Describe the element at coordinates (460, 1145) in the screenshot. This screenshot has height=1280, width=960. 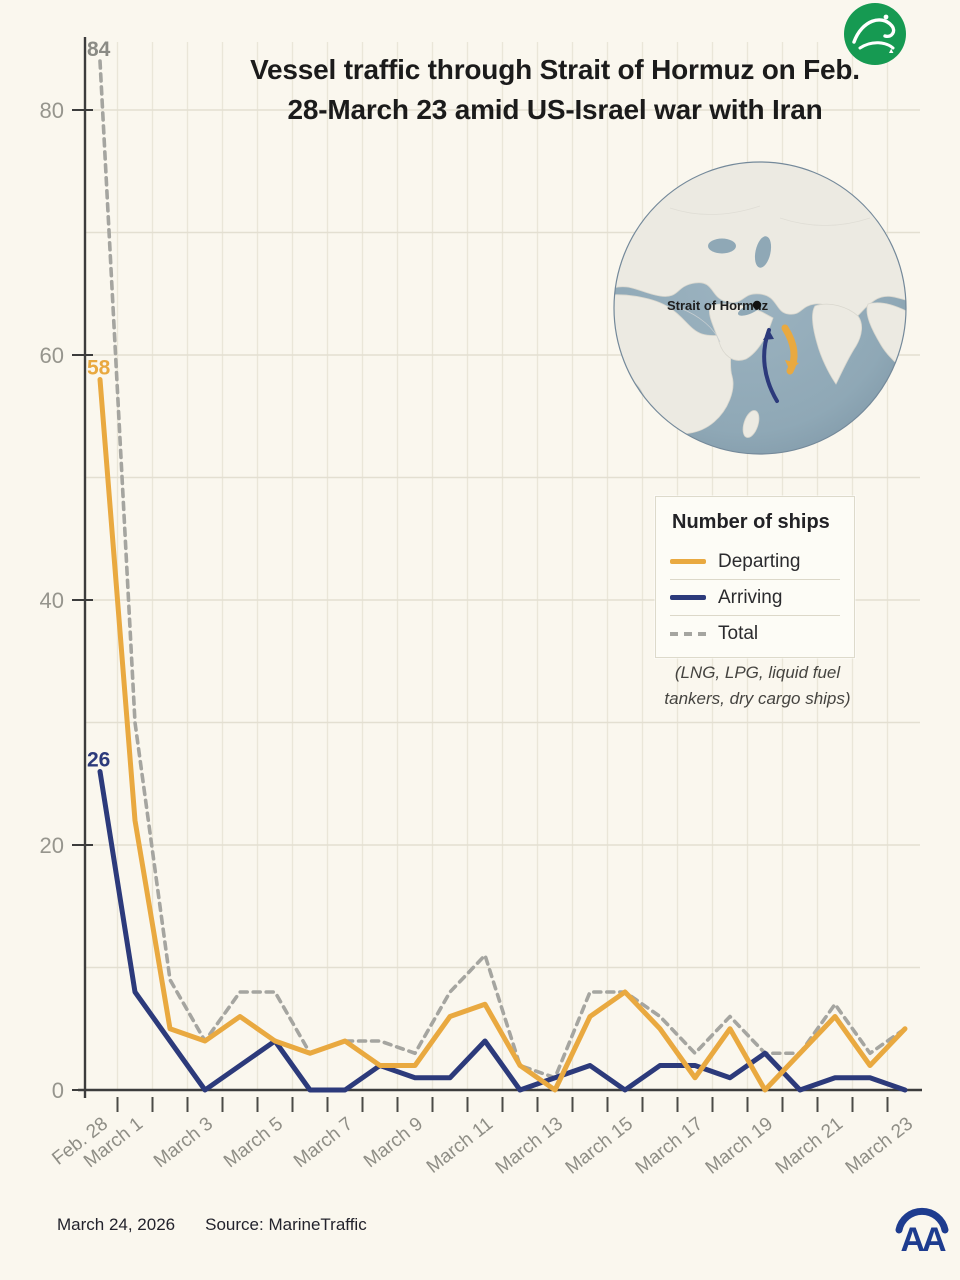
I see `svg-text: March 11` at that location.